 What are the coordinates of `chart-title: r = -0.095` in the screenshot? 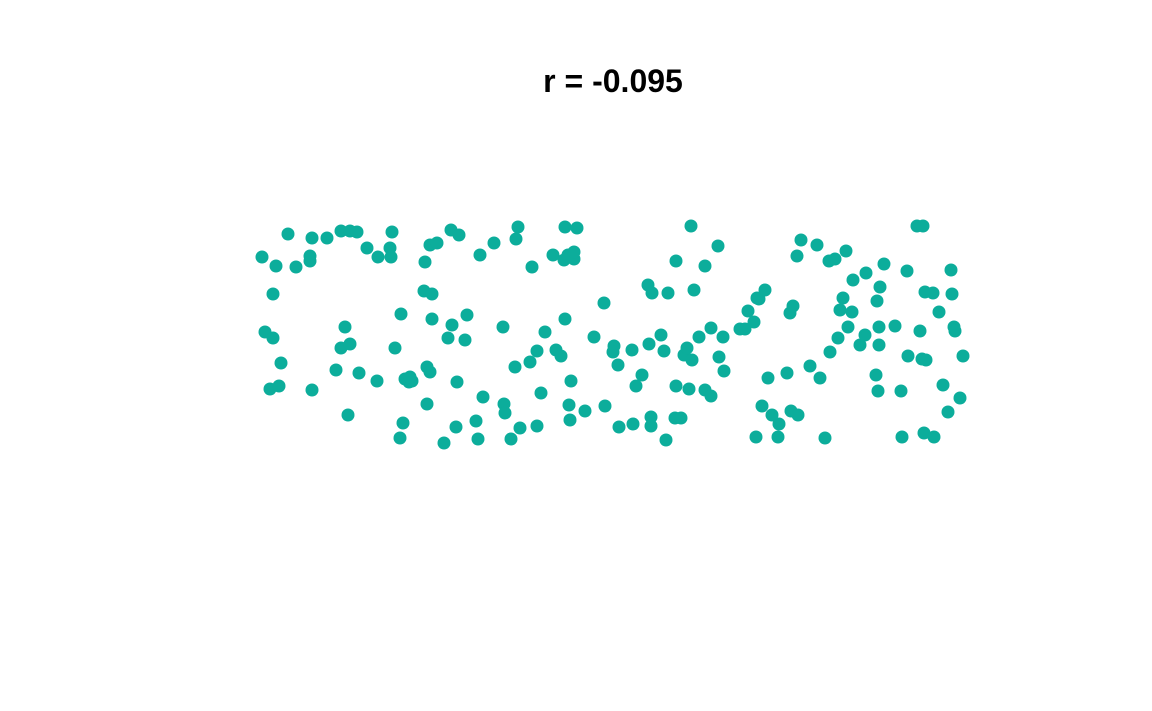 It's located at (613, 81).